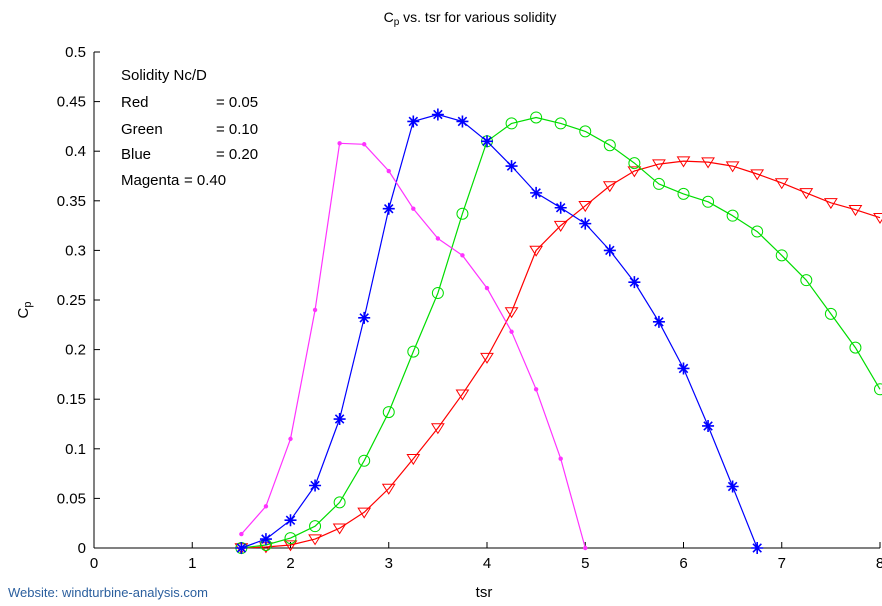 The image size is (882, 606). Describe the element at coordinates (71, 300) in the screenshot. I see `y-tick-label: 0.25` at that location.